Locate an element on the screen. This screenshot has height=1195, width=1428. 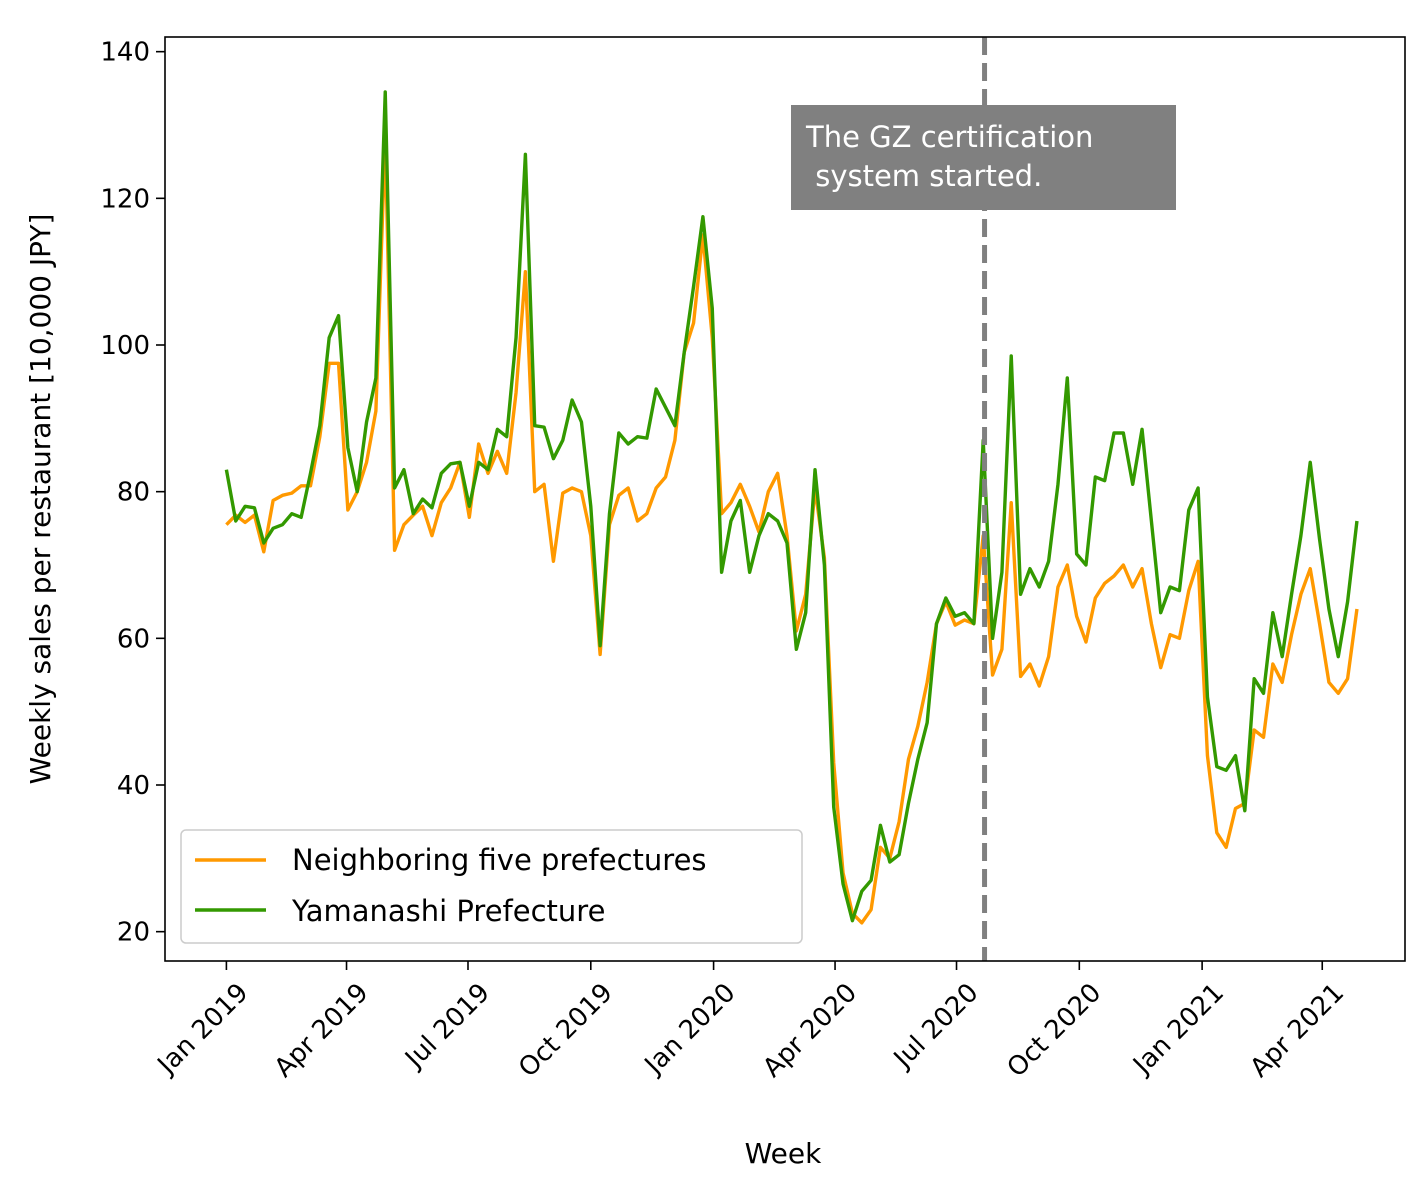
annotation-line-1: The GZ certification is located at coordinates (949, 137).